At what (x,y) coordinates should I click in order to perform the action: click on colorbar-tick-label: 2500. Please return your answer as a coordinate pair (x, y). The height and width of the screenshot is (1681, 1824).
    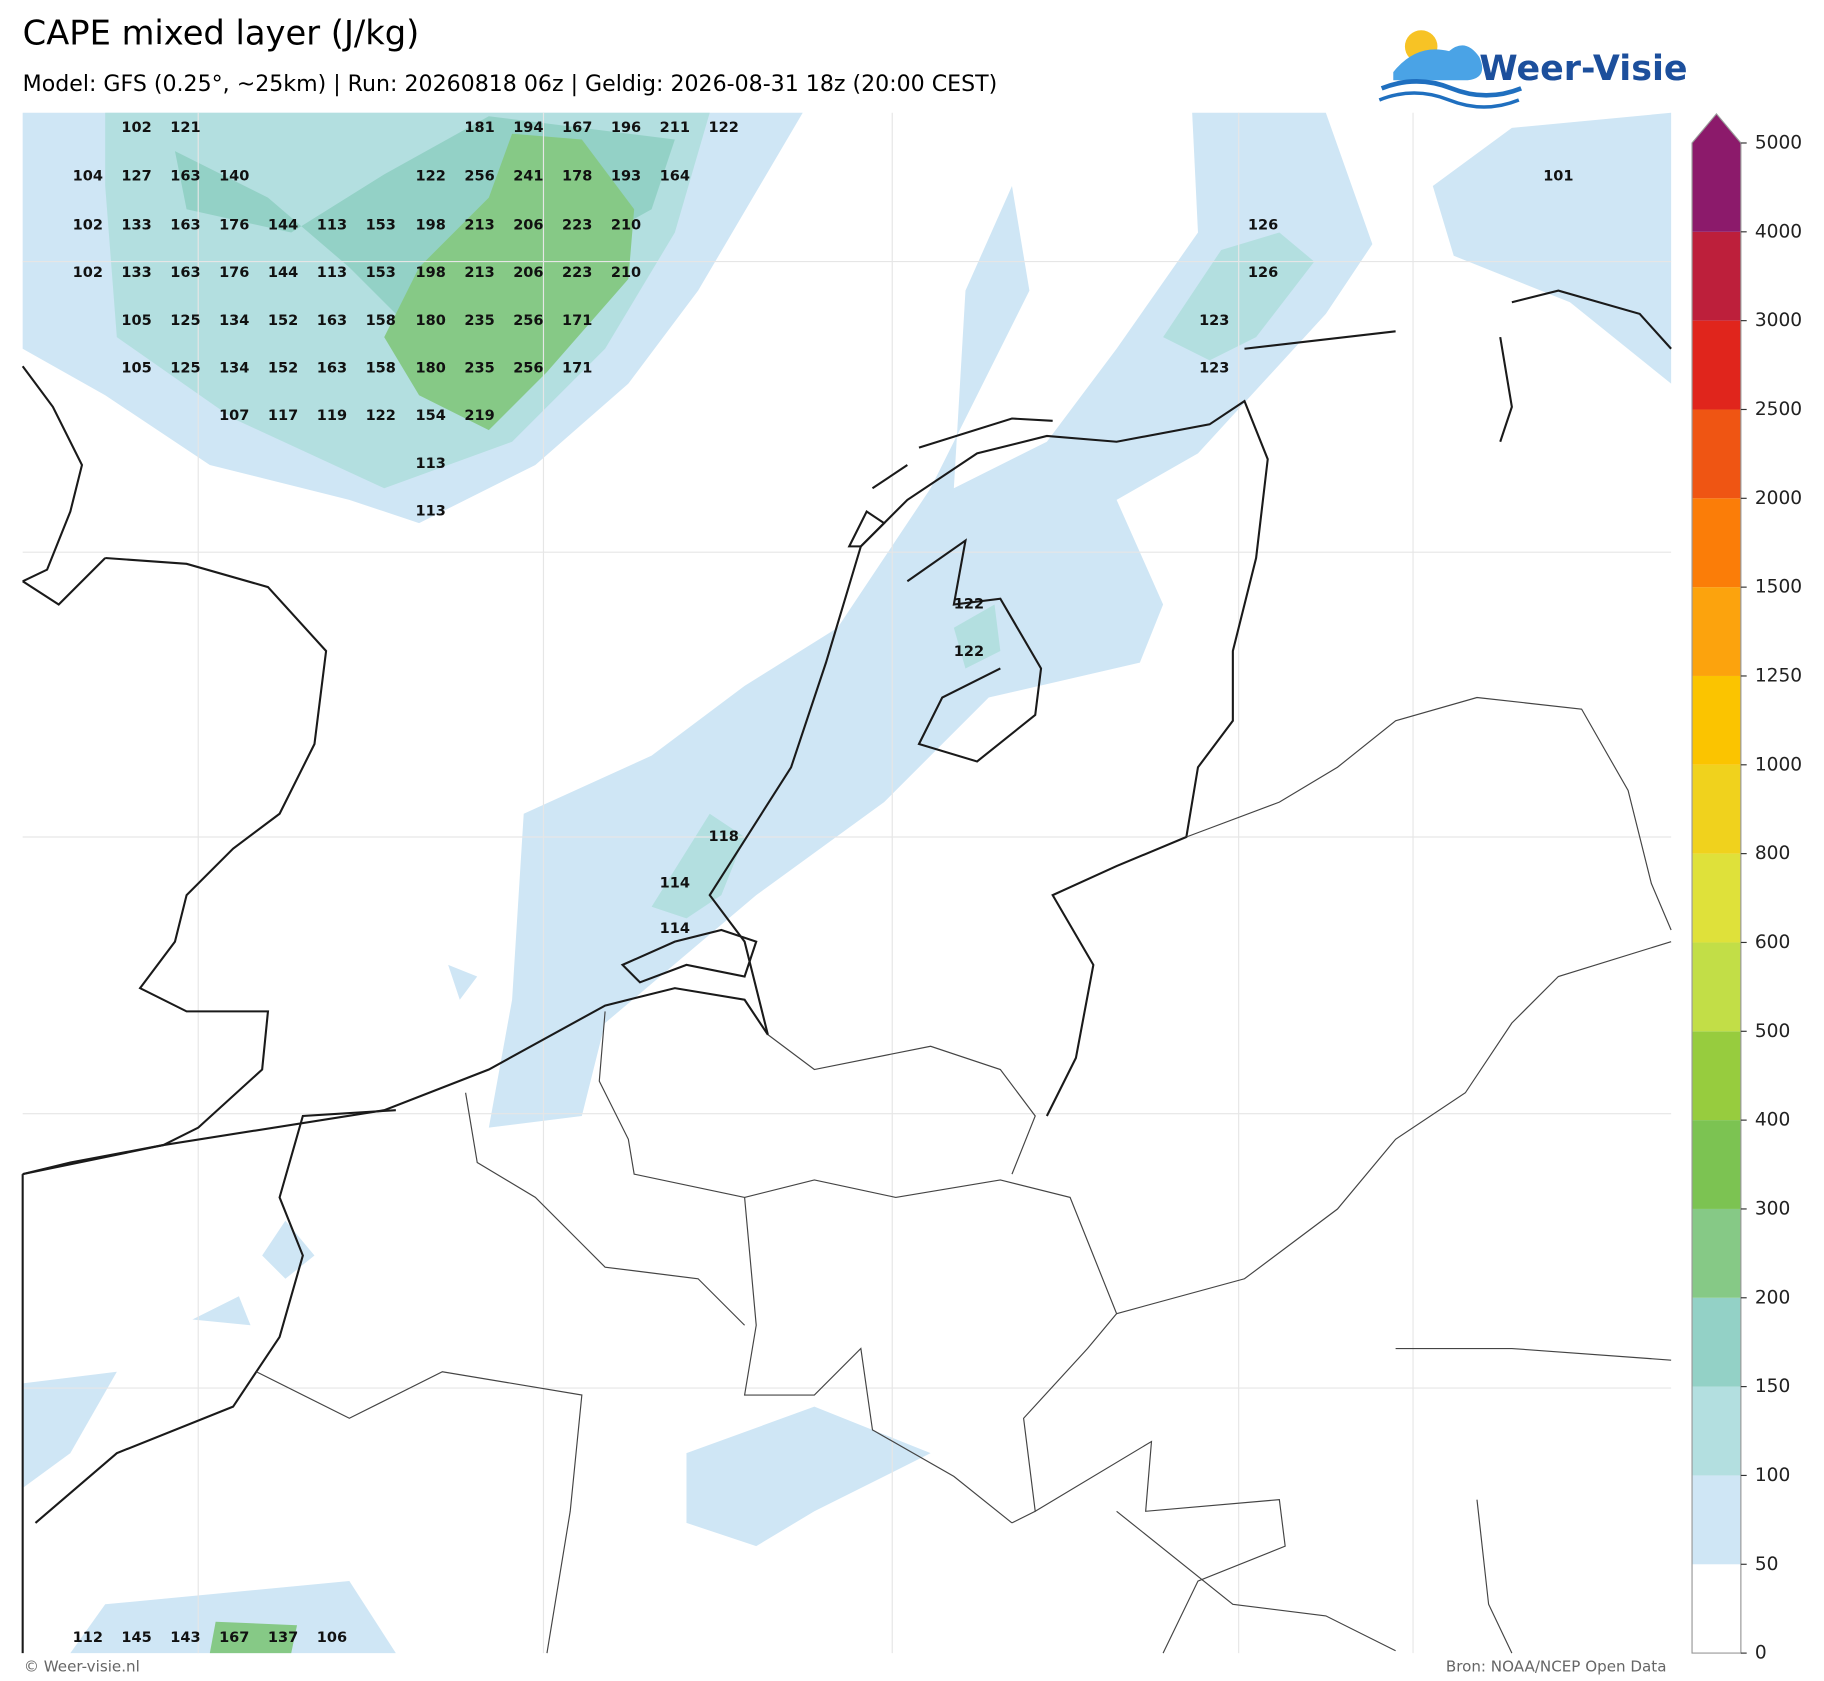
    Looking at the image, I should click on (1778, 409).